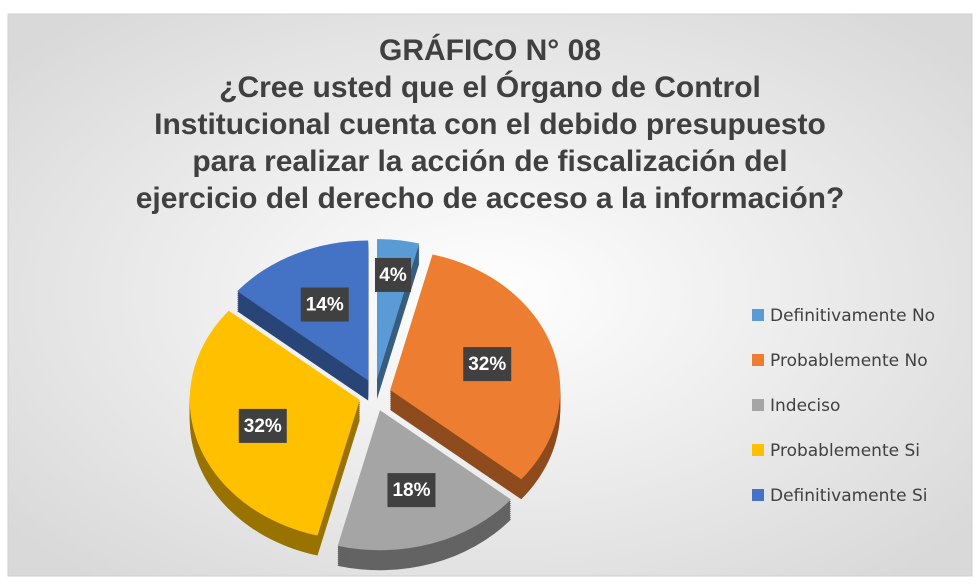 The height and width of the screenshot is (587, 980). Describe the element at coordinates (490, 50) in the screenshot. I see `chart-title: GRÁFICO N° 08` at that location.